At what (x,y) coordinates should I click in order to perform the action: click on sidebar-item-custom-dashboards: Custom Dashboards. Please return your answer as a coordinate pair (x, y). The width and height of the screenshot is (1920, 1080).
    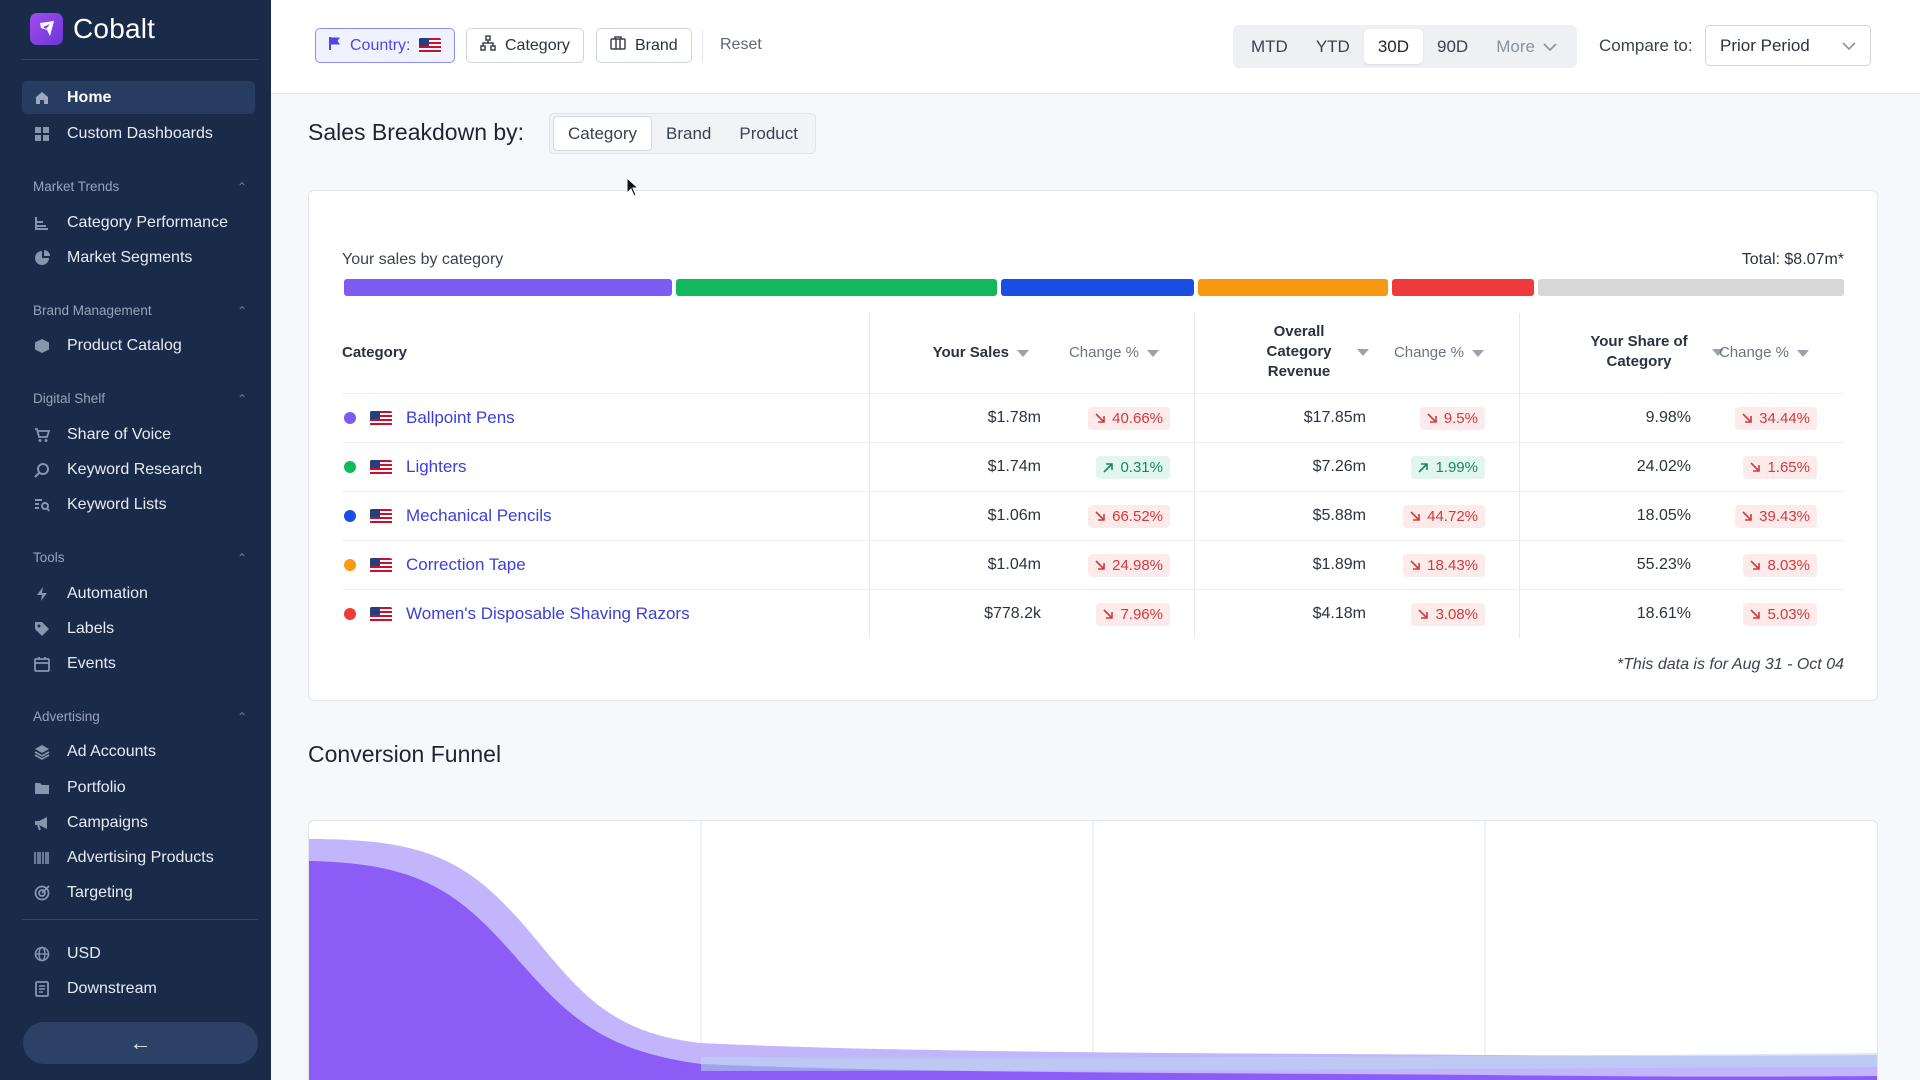
    Looking at the image, I should click on (138, 133).